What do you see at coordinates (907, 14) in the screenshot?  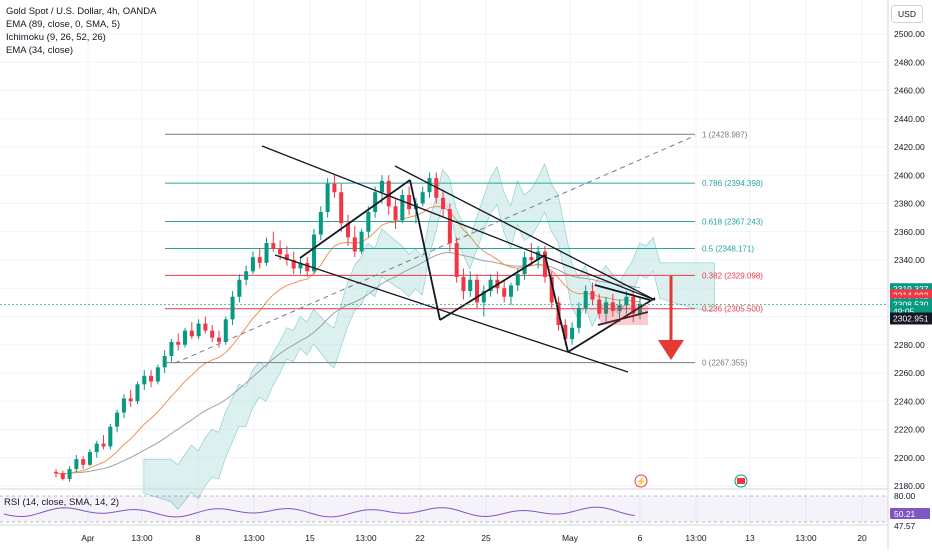 I see `currency-button: USD` at bounding box center [907, 14].